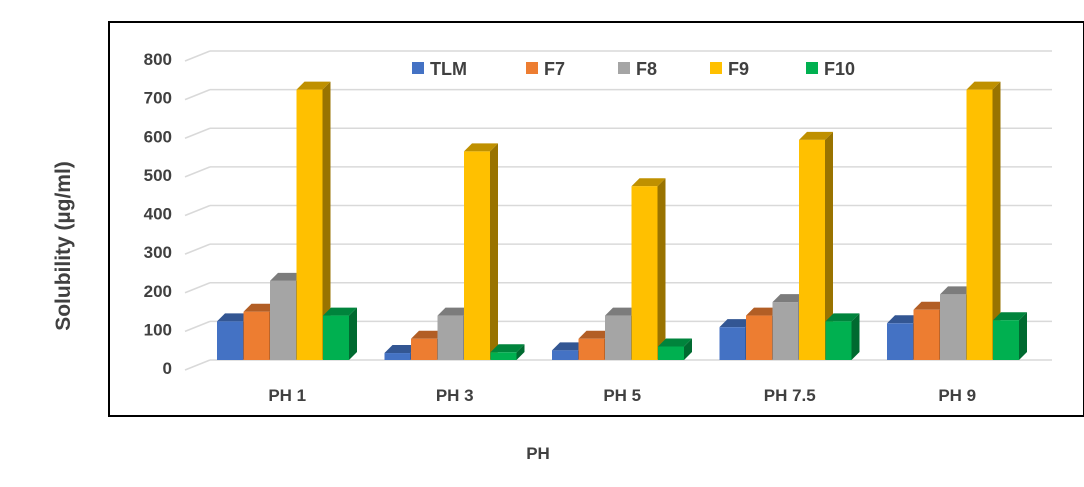 The width and height of the screenshot is (1084, 487). Describe the element at coordinates (63, 246) in the screenshot. I see `y-axis-label: Solubility (µg/ml)` at that location.